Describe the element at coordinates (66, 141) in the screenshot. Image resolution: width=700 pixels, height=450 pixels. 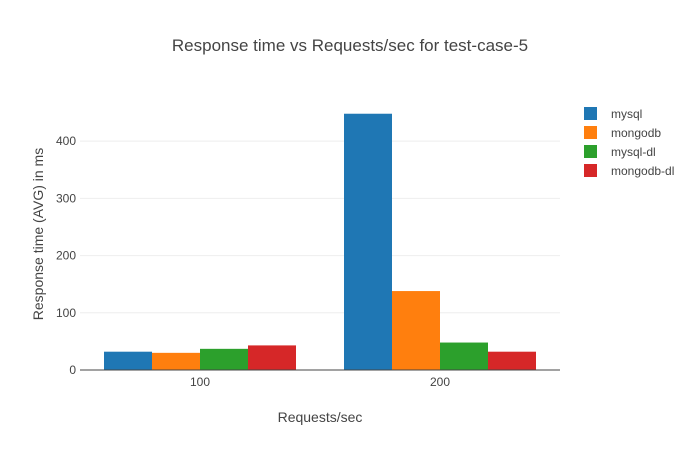
I see `y-tick-label: 400` at that location.